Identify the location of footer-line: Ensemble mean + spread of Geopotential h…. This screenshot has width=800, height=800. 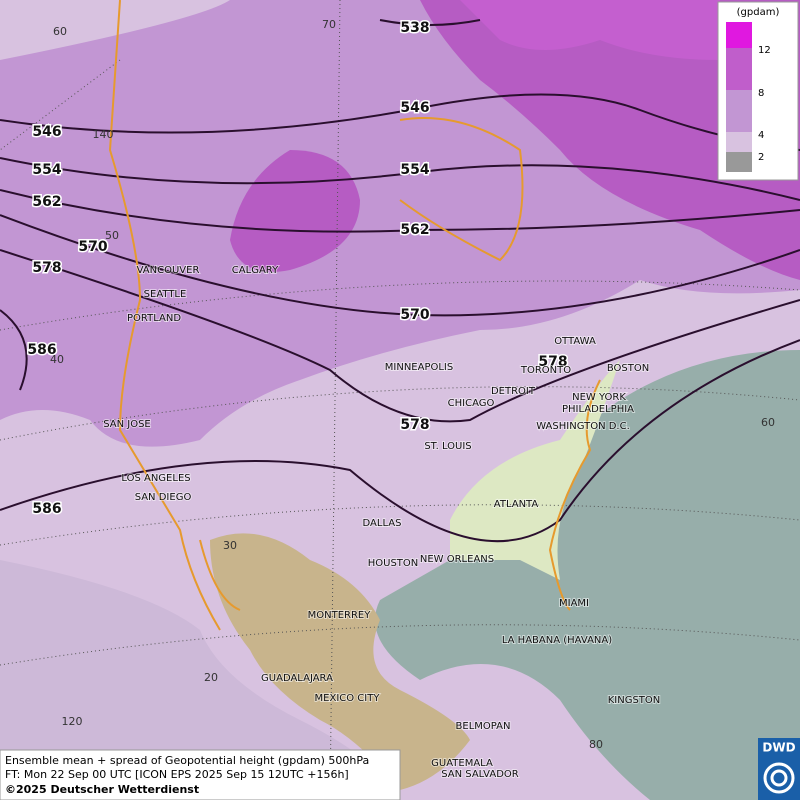
(187, 760).